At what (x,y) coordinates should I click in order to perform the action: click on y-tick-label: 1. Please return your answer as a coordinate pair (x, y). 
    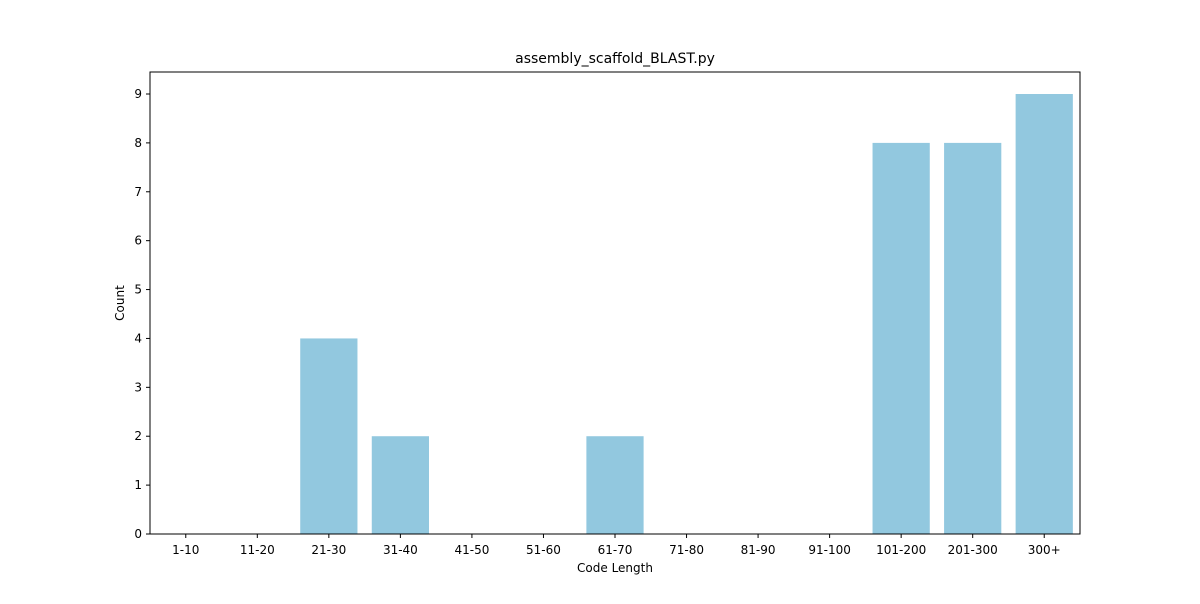
    Looking at the image, I should click on (138, 485).